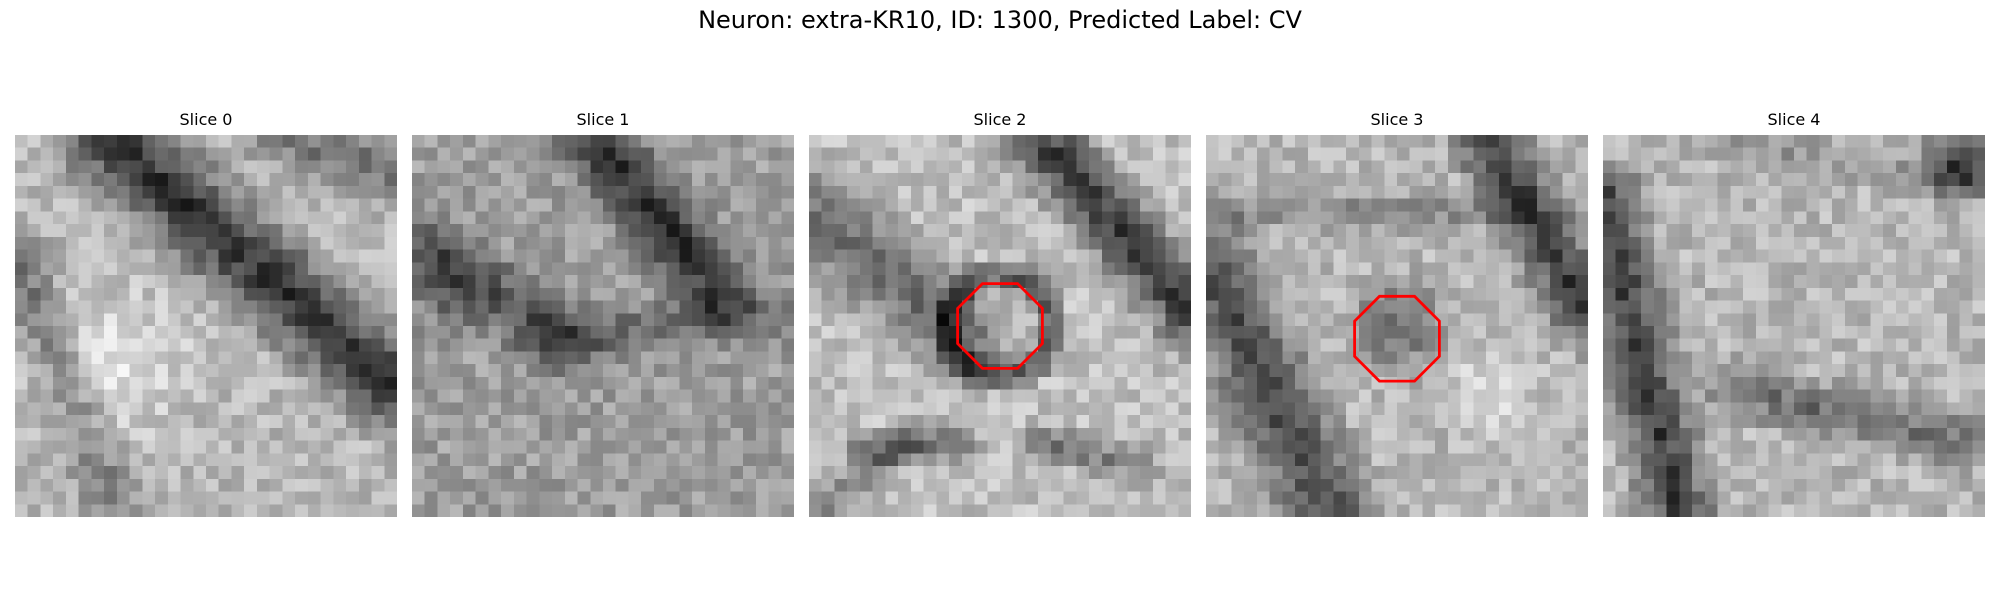 This screenshot has width=2000, height=600. Describe the element at coordinates (603, 119) in the screenshot. I see `slice-title: Slice 1` at that location.